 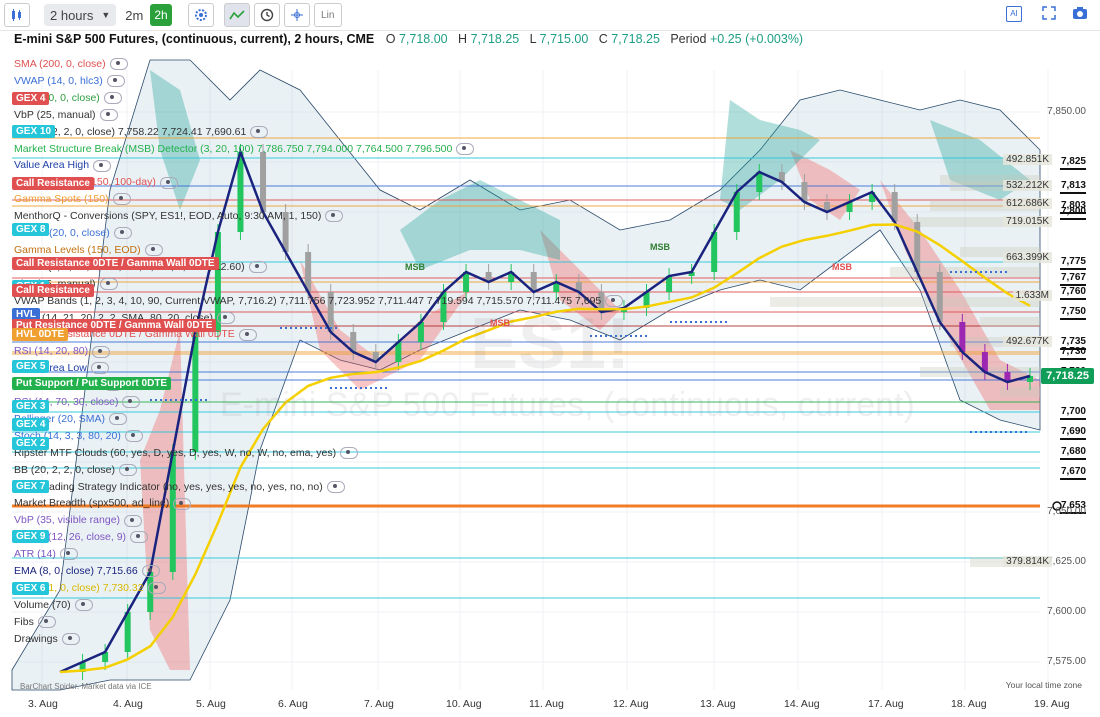 What do you see at coordinates (296, 15) in the screenshot?
I see `crosshair-icon` at bounding box center [296, 15].